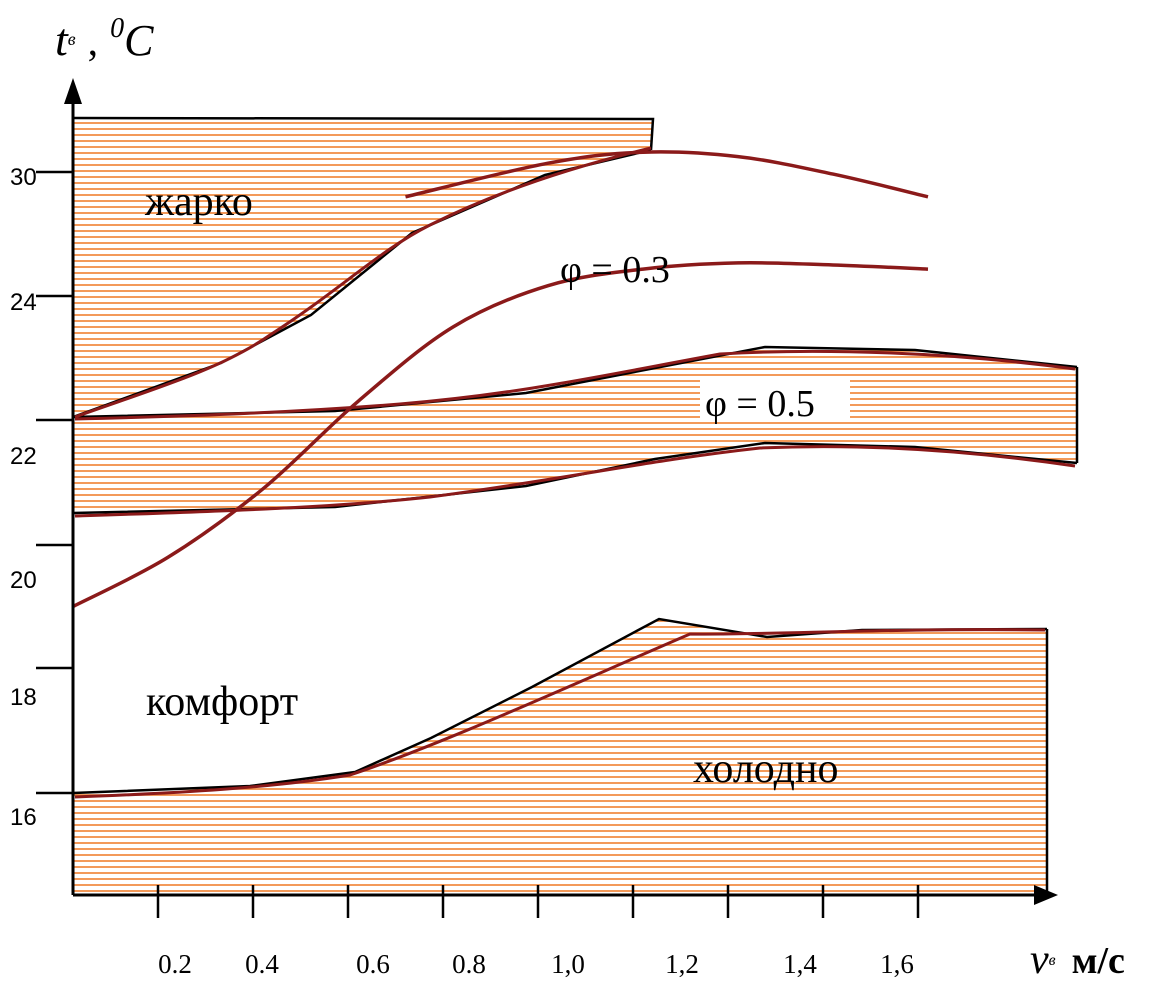 The width and height of the screenshot is (1174, 985). What do you see at coordinates (117, 28) in the screenshot?
I see `y-axis-unit-sup: 0` at bounding box center [117, 28].